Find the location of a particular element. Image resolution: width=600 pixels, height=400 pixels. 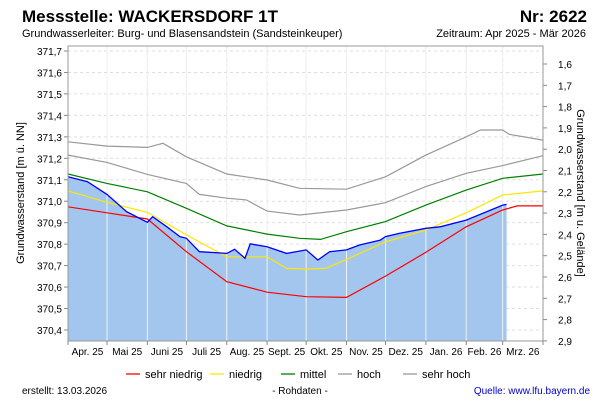

y2-tick-label: 2,7 is located at coordinates (565, 299).